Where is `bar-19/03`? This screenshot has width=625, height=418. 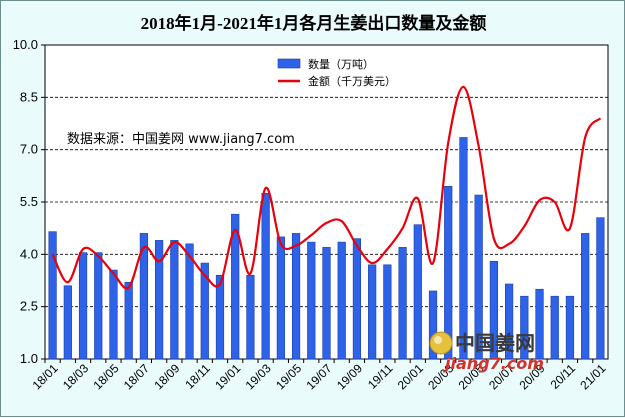 bar-19/03 is located at coordinates (265, 276).